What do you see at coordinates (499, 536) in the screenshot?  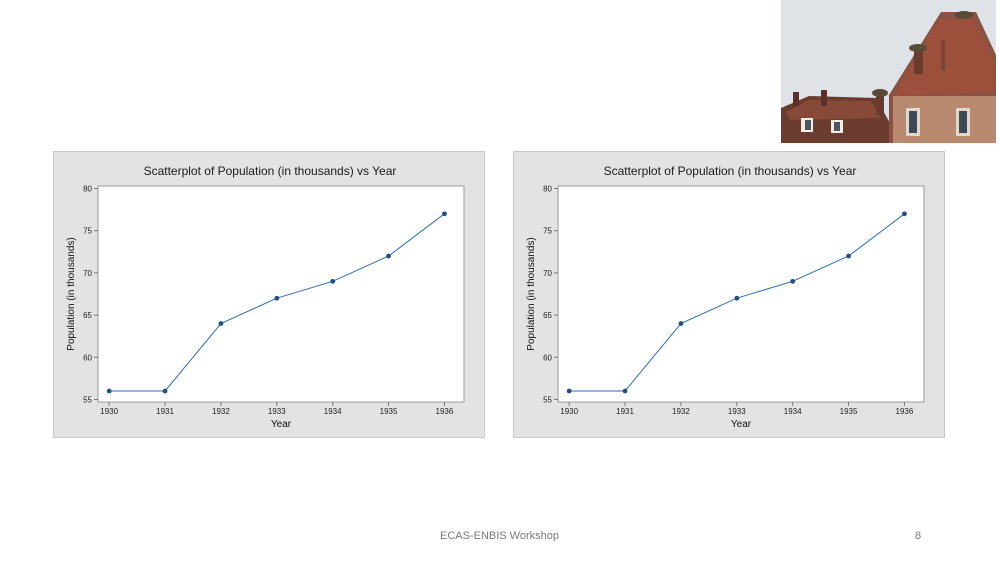 I see `footer-text: ECAS-ENBIS Workshop` at bounding box center [499, 536].